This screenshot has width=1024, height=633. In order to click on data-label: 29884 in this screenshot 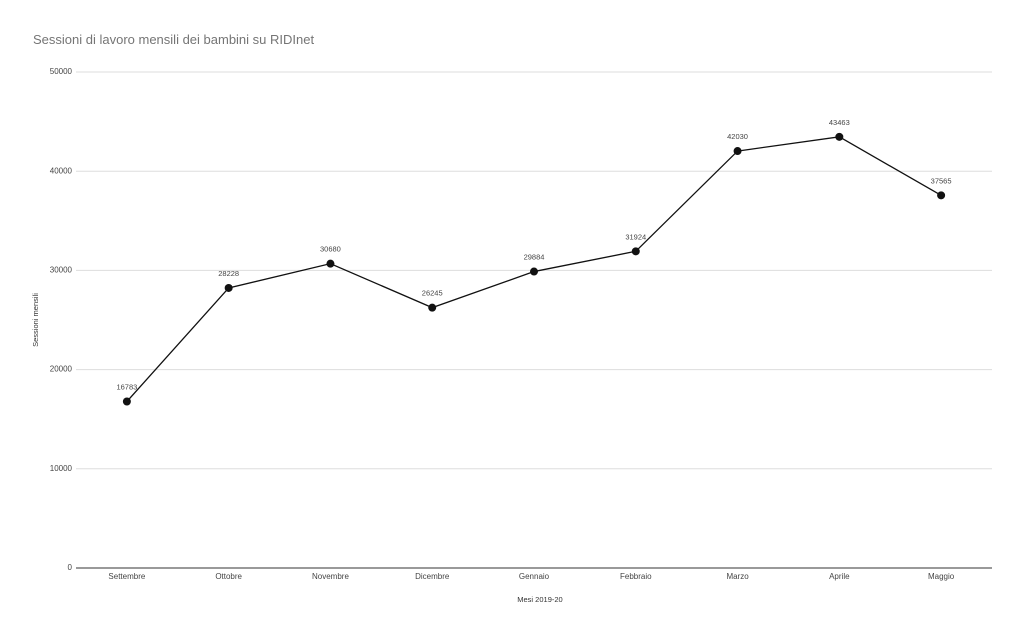, I will do `click(534, 257)`.